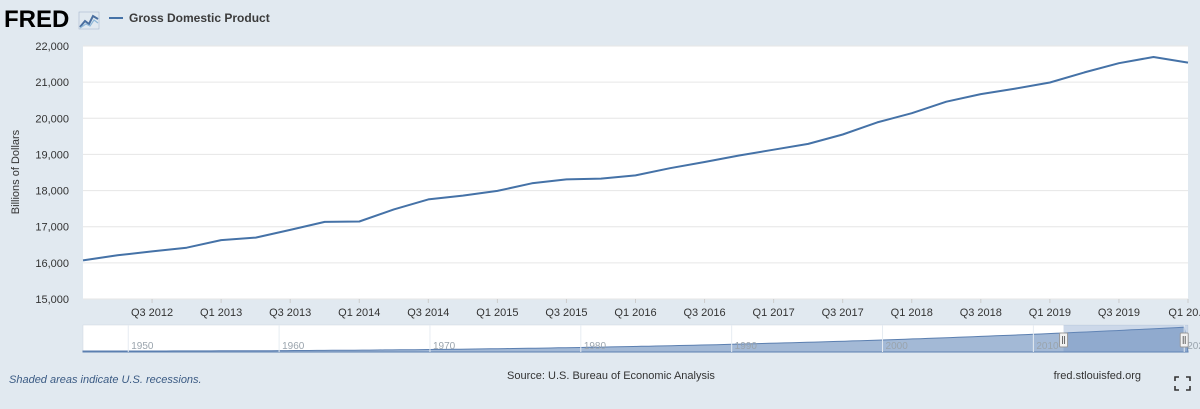 Image resolution: width=1200 pixels, height=409 pixels. What do you see at coordinates (611, 376) in the screenshot?
I see `source-text: Source: U.S. Bureau of Economic Analysis` at bounding box center [611, 376].